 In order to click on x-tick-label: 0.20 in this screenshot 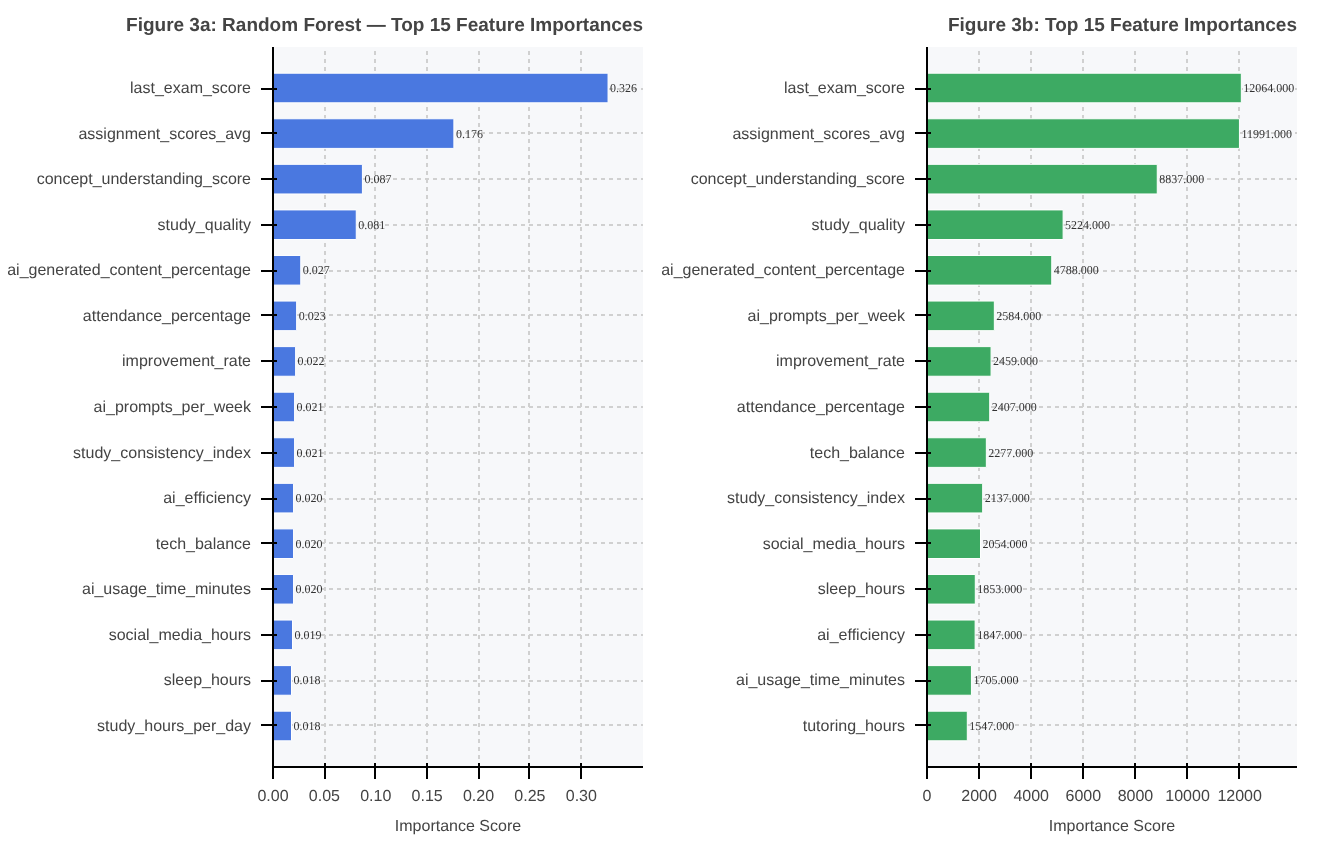, I will do `click(479, 796)`.